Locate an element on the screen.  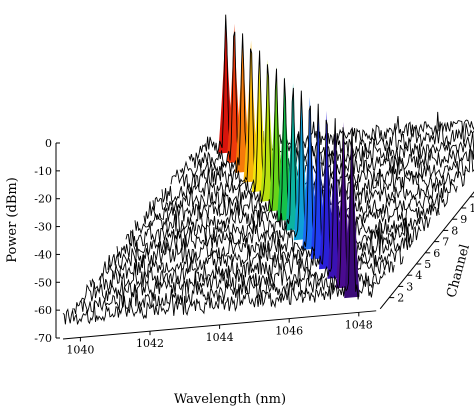
power-tick-label: -60 is located at coordinates (43, 310).